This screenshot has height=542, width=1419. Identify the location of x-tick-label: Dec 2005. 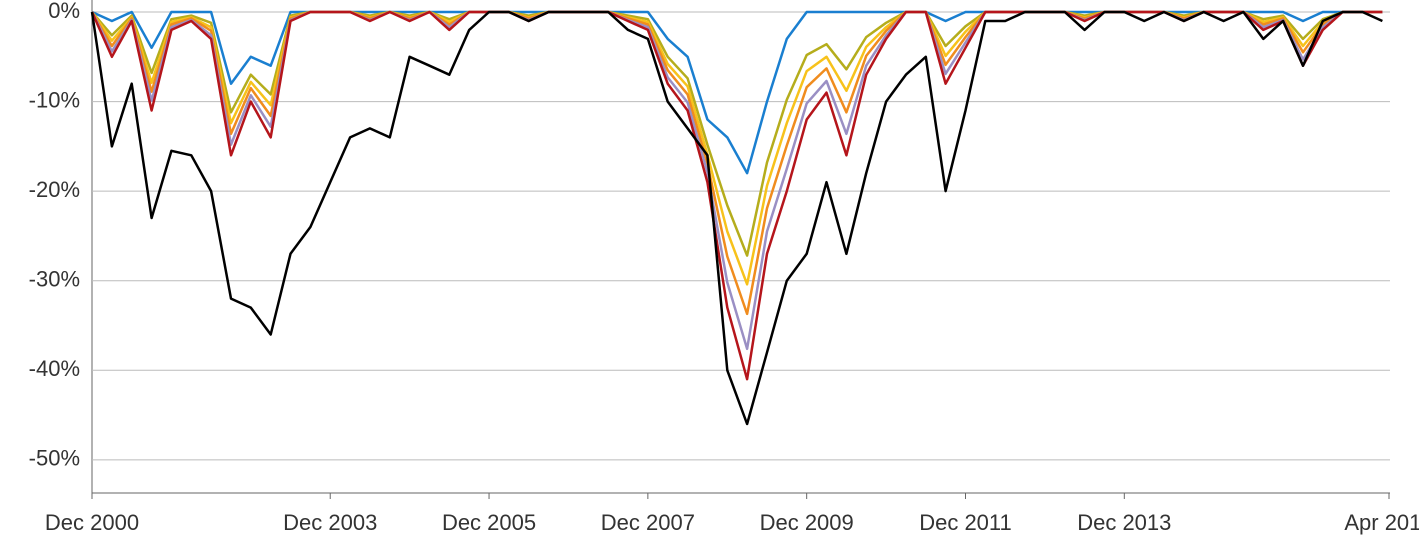
(489, 522).